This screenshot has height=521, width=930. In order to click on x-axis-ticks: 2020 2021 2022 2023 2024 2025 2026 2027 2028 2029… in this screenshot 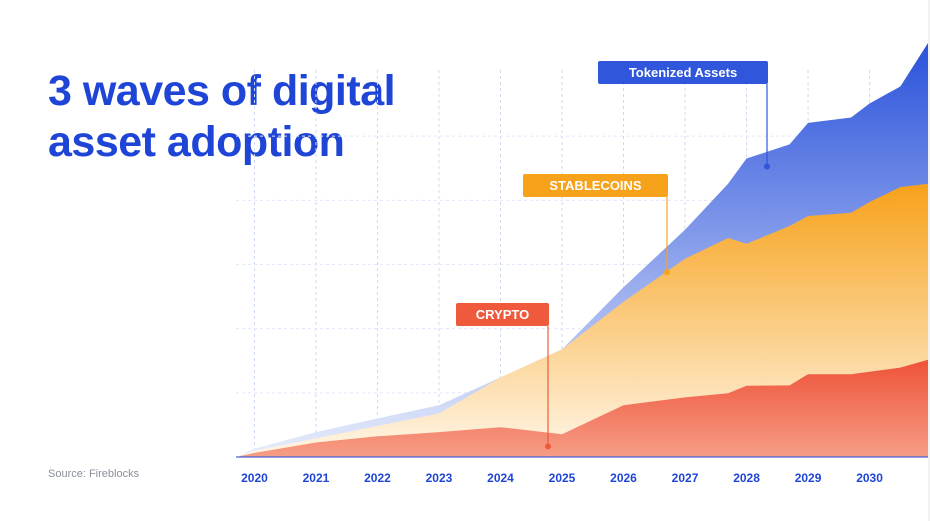, I will do `click(562, 478)`.